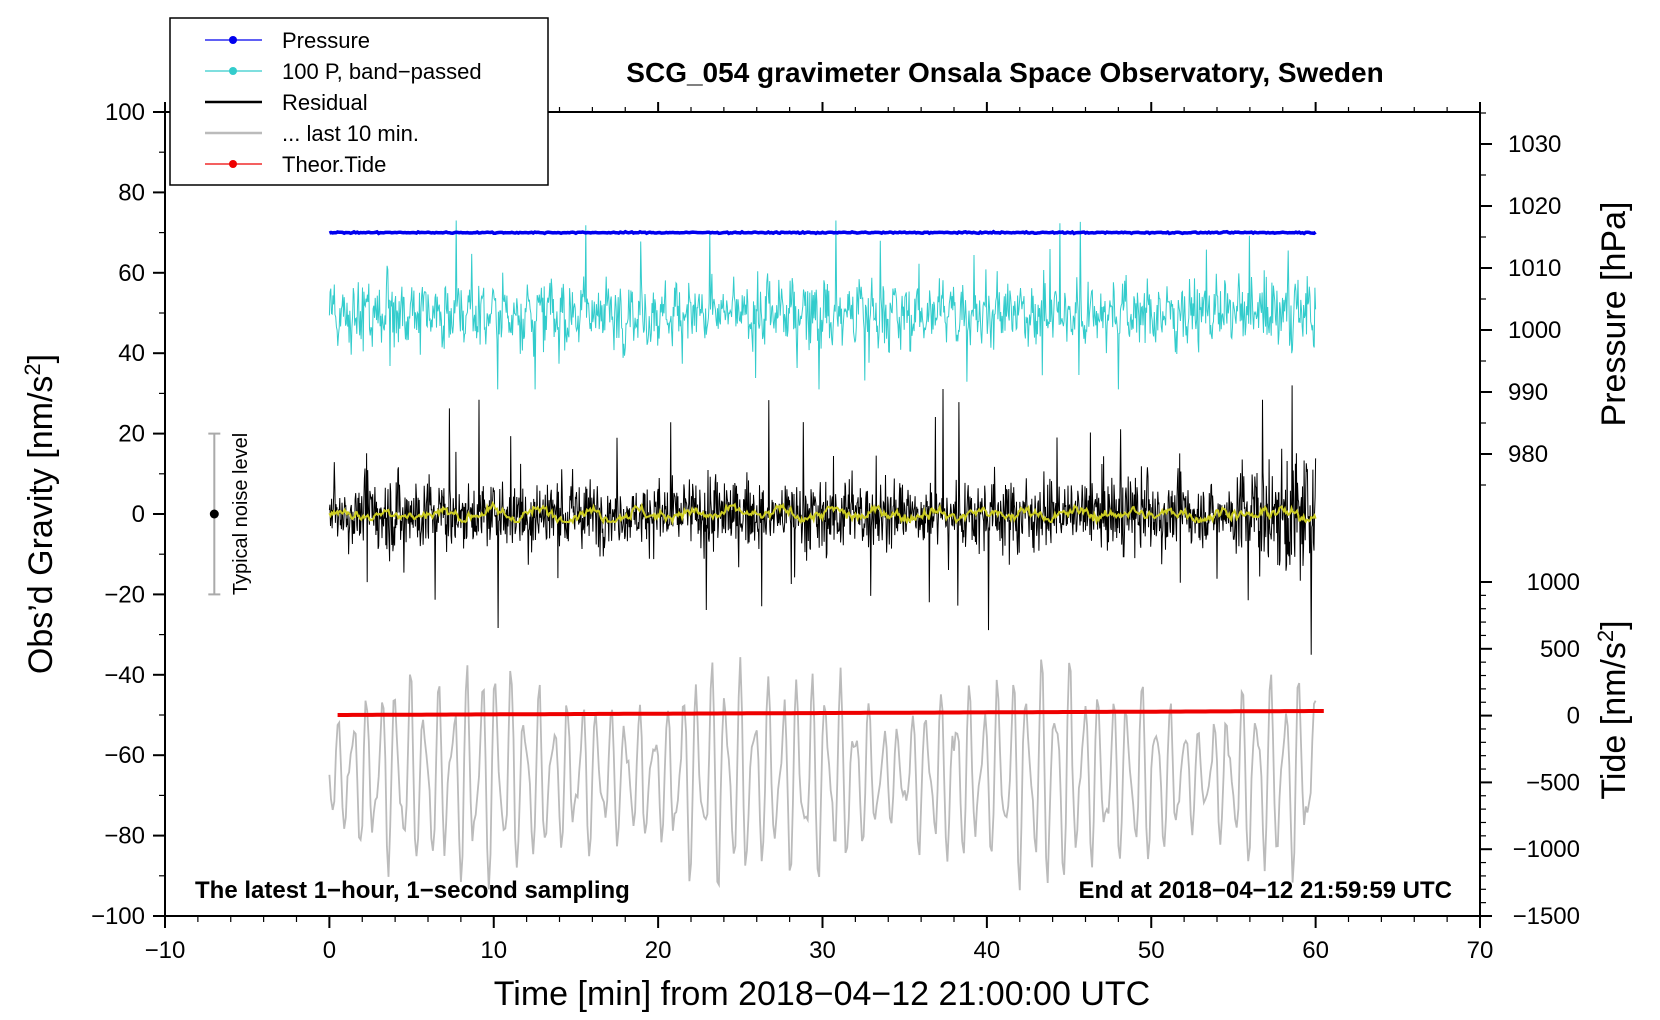  Describe the element at coordinates (1315, 950) in the screenshot. I see `x-tick-label: 60` at that location.